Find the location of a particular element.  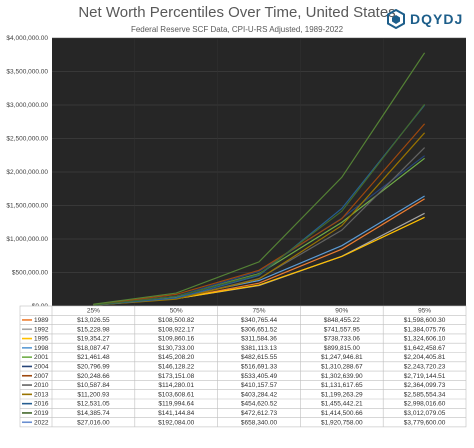

table-cell-value: $410,157.57 is located at coordinates (259, 385).